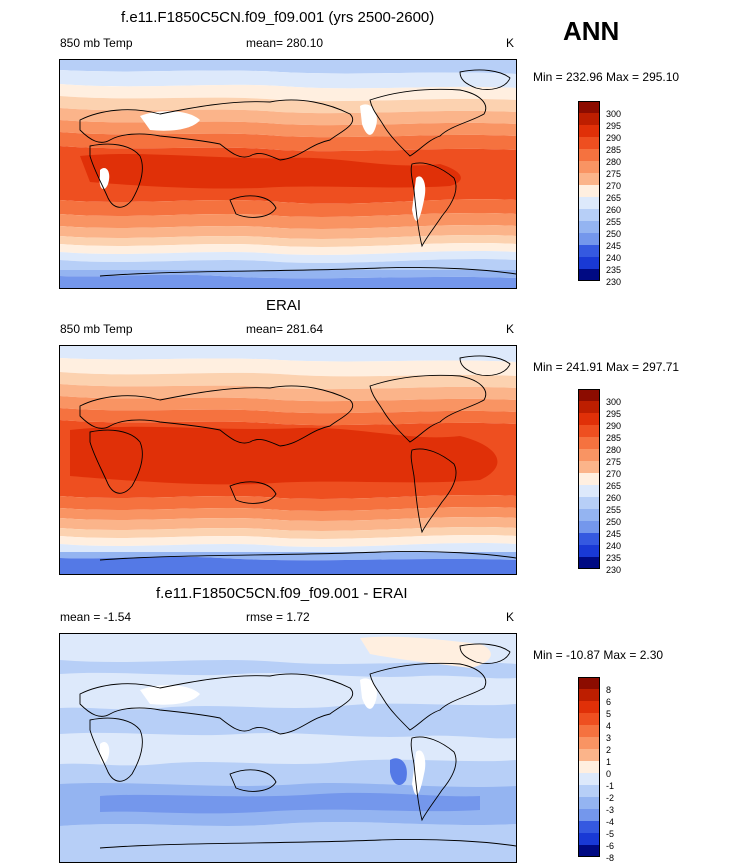 This screenshot has height=866, width=733. Describe the element at coordinates (614, 522) in the screenshot. I see `panel2-colorbar-tick: 250` at that location.